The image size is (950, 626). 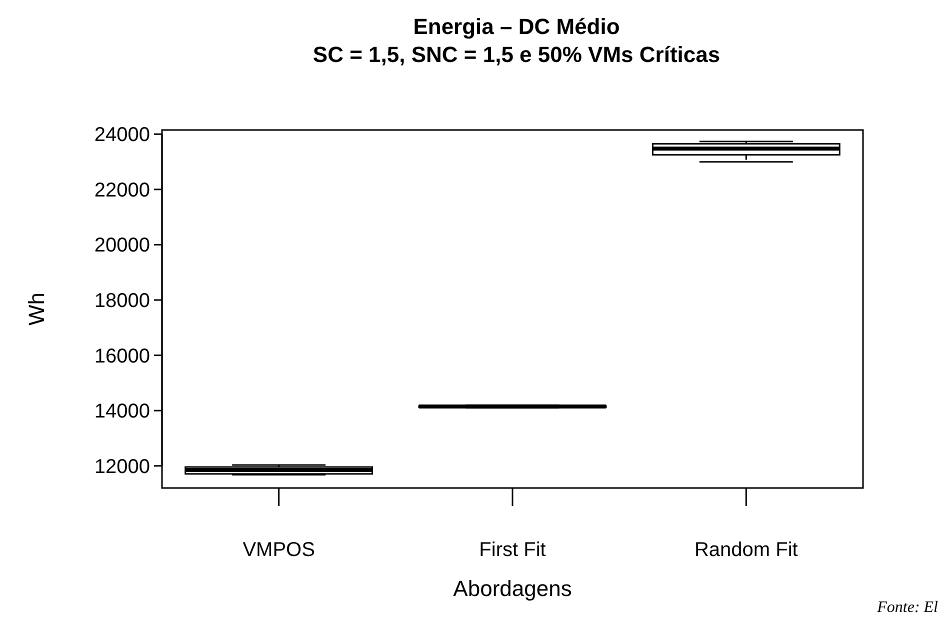 What do you see at coordinates (512, 550) in the screenshot?
I see `x-tick-label: First Fit` at bounding box center [512, 550].